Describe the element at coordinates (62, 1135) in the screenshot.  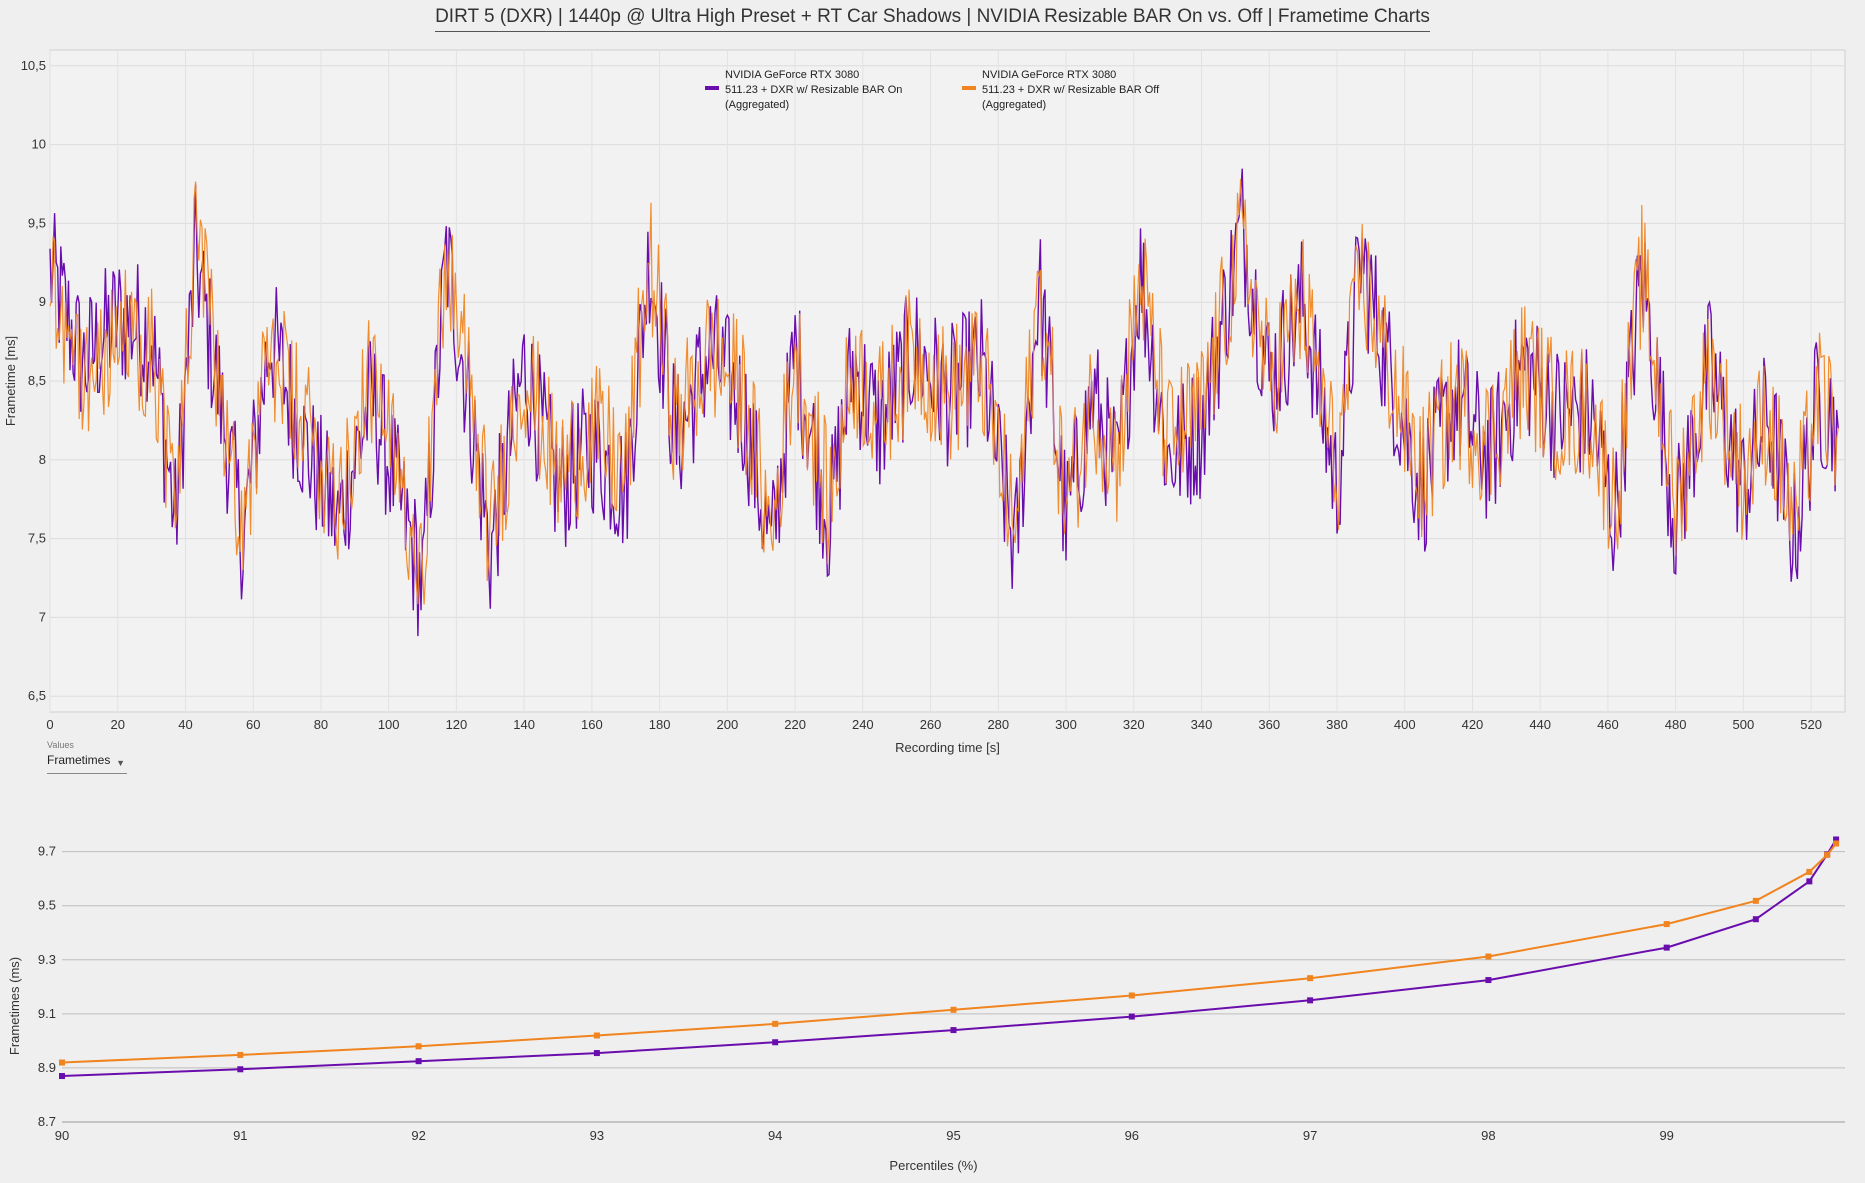
I see `bottom-x-tick-label: 90` at that location.